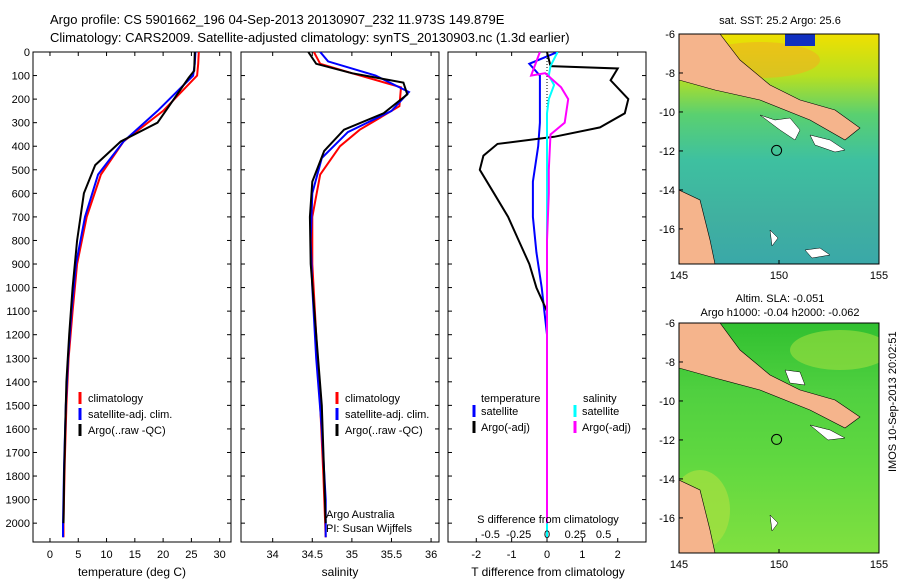  Describe the element at coordinates (600, 399) in the screenshot. I see `diff-legend-title-salinity: salinity` at that location.